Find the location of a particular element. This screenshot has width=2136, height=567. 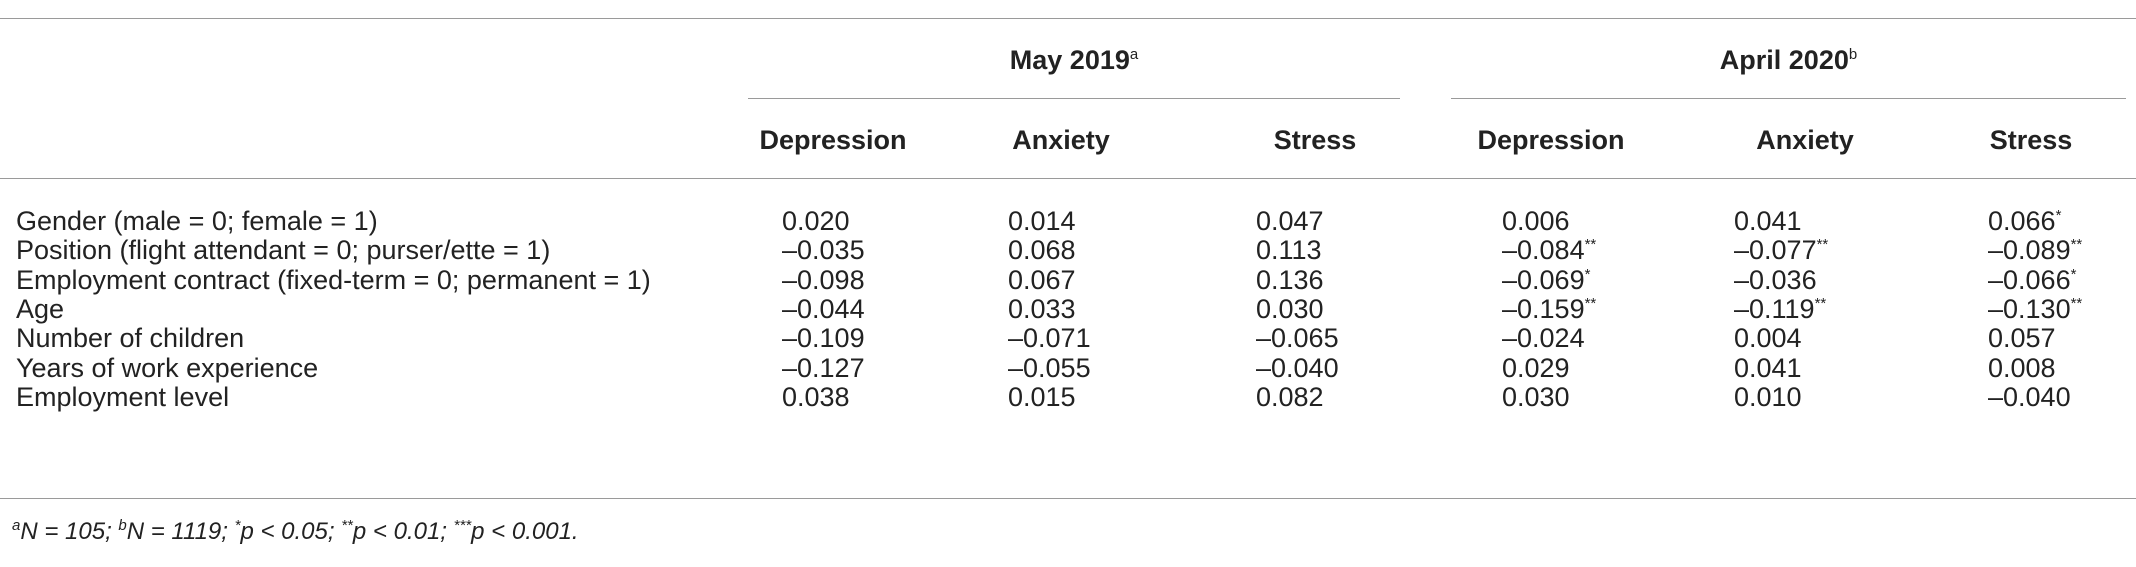

table-cell: 0.113 is located at coordinates (1289, 250).